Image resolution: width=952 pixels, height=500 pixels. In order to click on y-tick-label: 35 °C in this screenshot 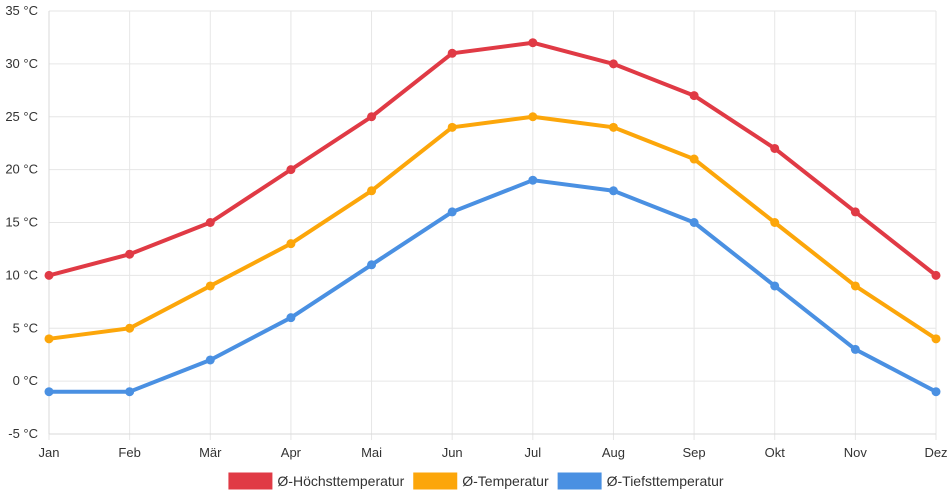, I will do `click(21, 10)`.